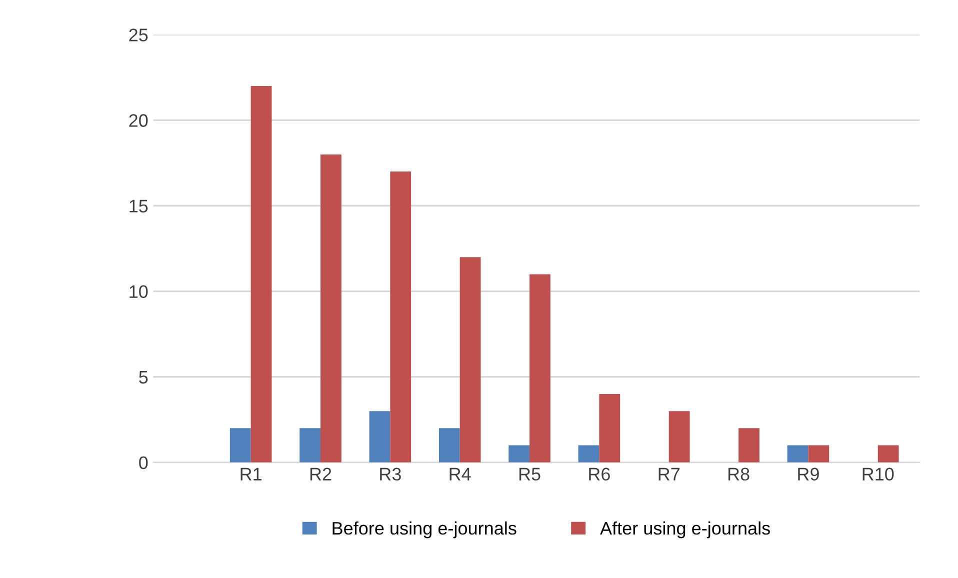 The height and width of the screenshot is (578, 958). I want to click on x-tick-label: R6, so click(599, 474).